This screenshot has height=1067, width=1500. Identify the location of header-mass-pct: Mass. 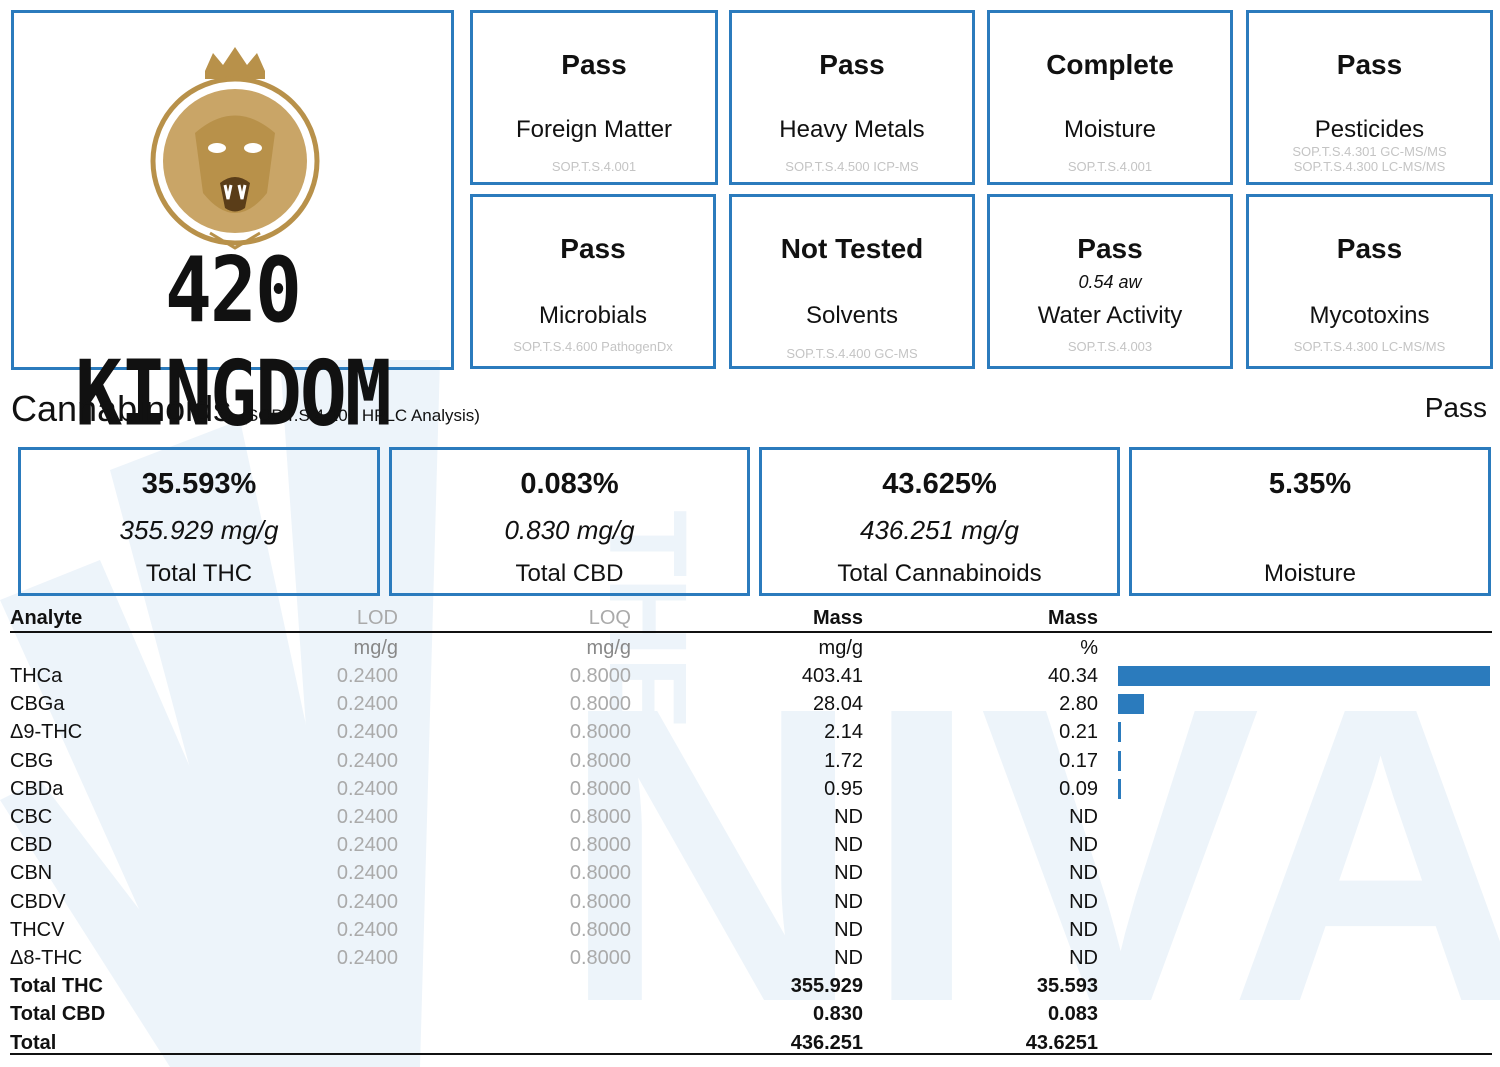
(1072, 618).